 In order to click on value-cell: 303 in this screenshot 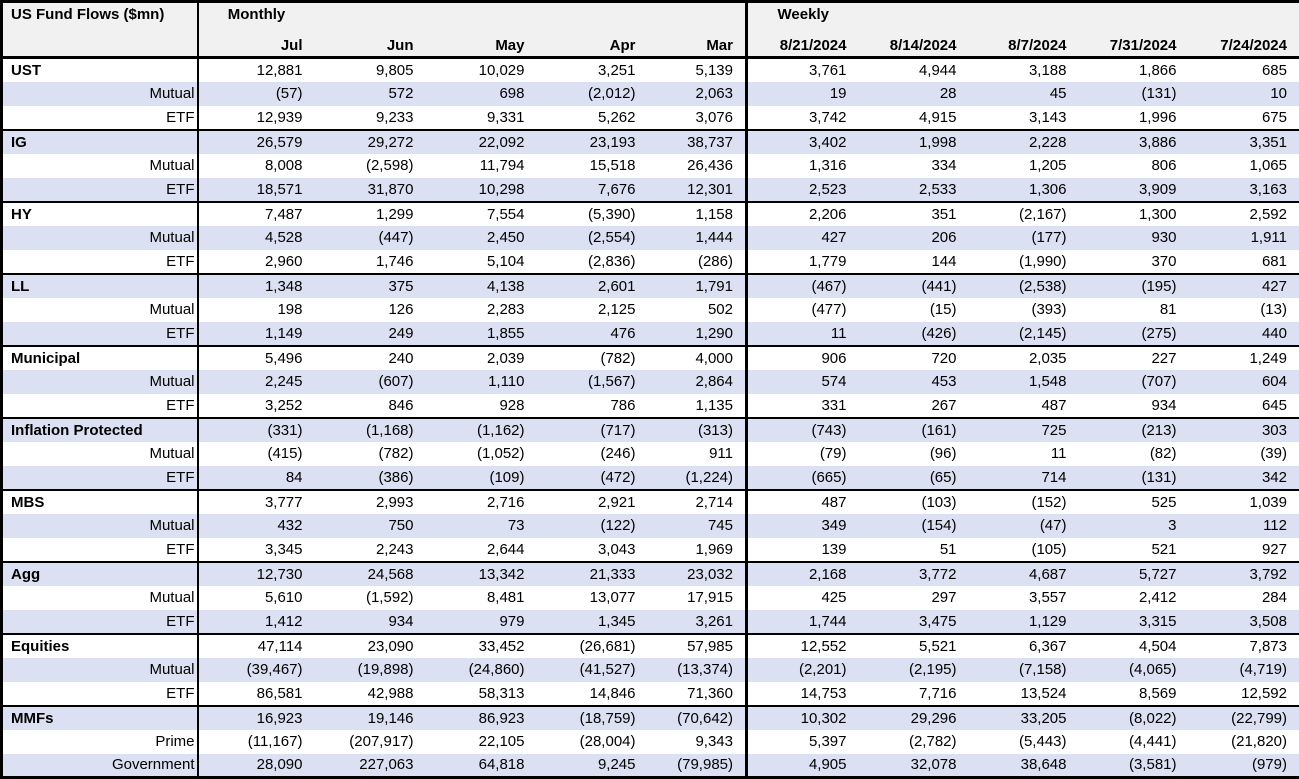, I will do `click(1244, 430)`.